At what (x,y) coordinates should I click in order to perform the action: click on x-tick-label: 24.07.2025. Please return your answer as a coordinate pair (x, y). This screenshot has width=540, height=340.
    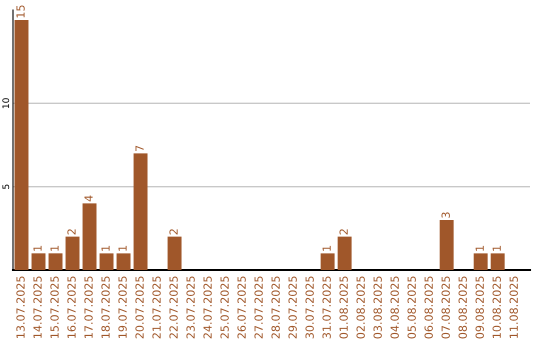
    Looking at the image, I should click on (207, 307).